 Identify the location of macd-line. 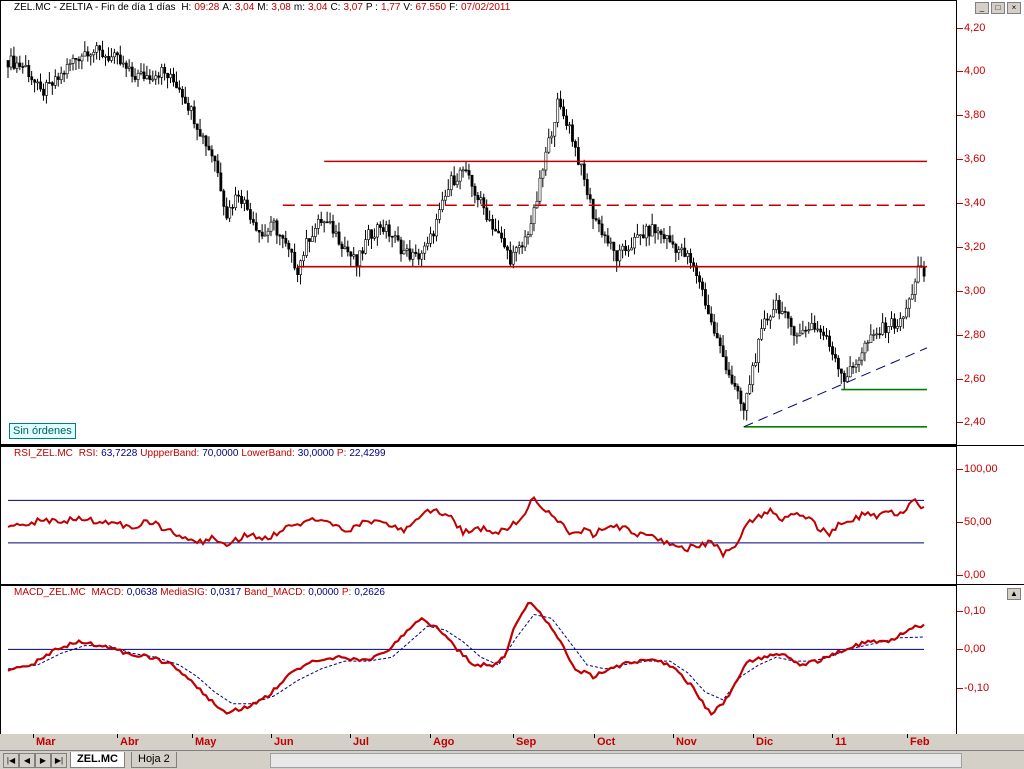
(466, 659).